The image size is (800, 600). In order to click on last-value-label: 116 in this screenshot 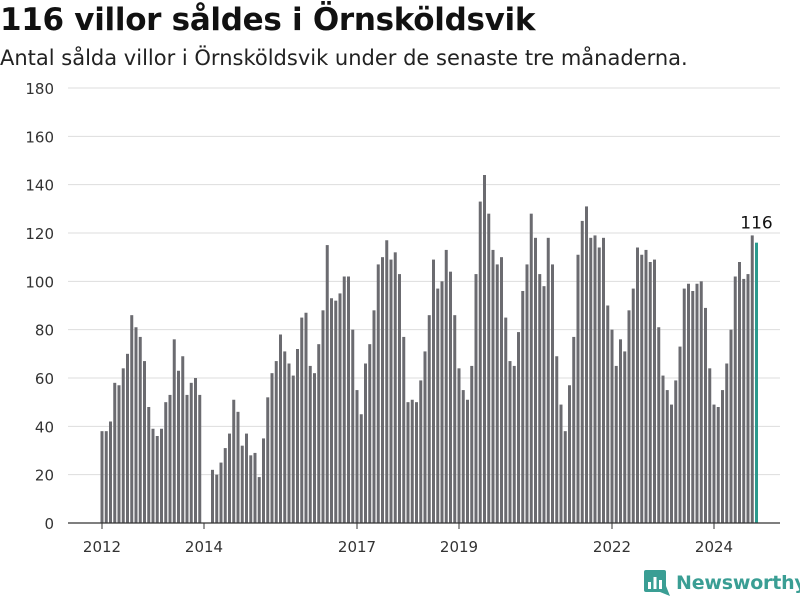, I will do `click(756, 224)`.